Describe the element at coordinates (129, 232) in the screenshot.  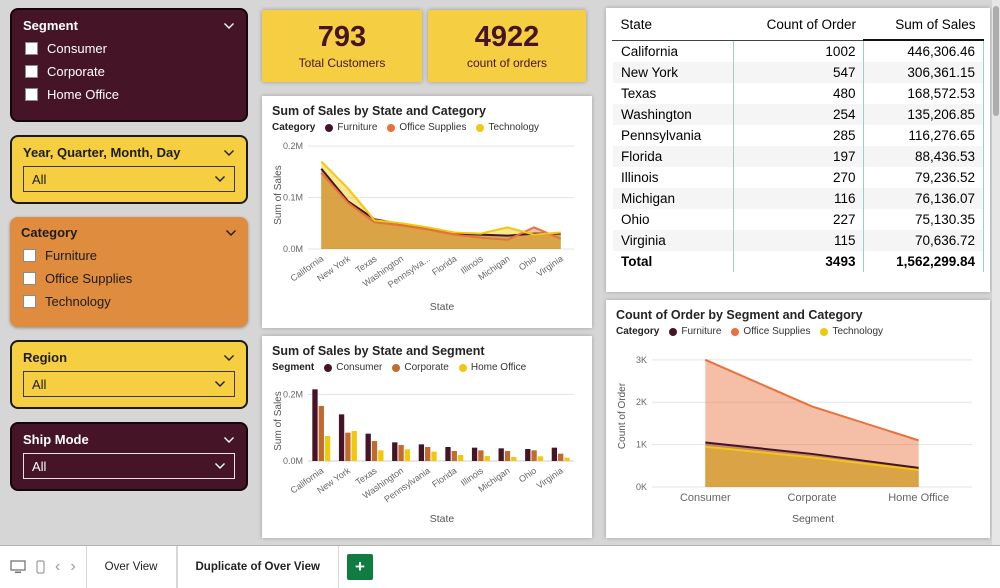
I see `slicer-header: Category` at that location.